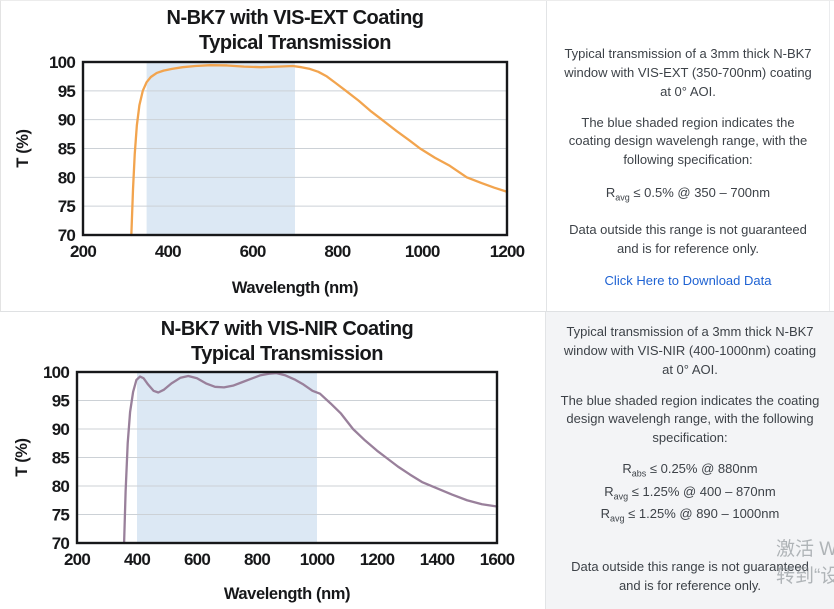 The width and height of the screenshot is (834, 609). What do you see at coordinates (287, 329) in the screenshot?
I see `chart-title-line1: N-BK7 with VIS-NIR Coating` at bounding box center [287, 329].